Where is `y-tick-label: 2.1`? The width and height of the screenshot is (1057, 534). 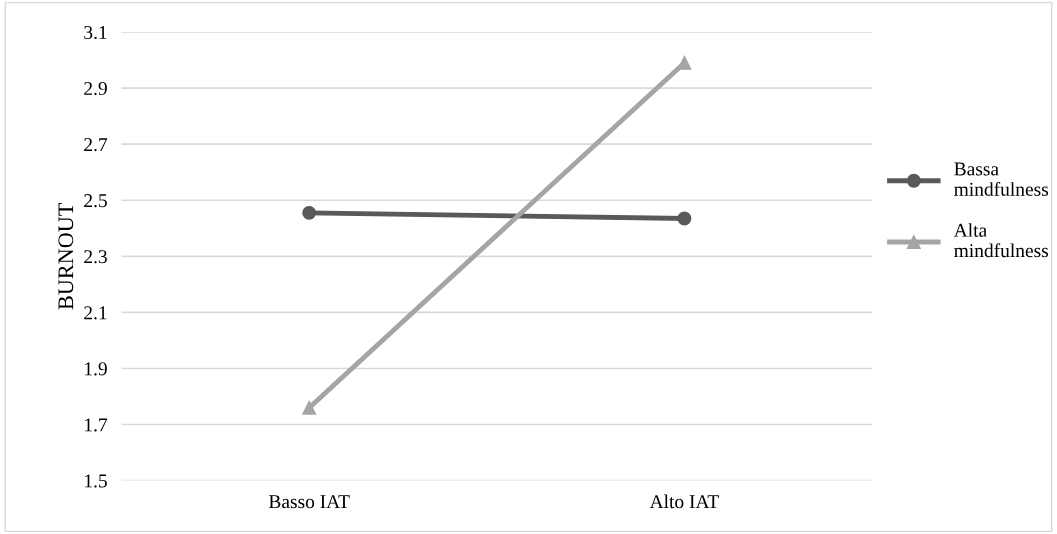 y-tick-label: 2.1 is located at coordinates (95, 313).